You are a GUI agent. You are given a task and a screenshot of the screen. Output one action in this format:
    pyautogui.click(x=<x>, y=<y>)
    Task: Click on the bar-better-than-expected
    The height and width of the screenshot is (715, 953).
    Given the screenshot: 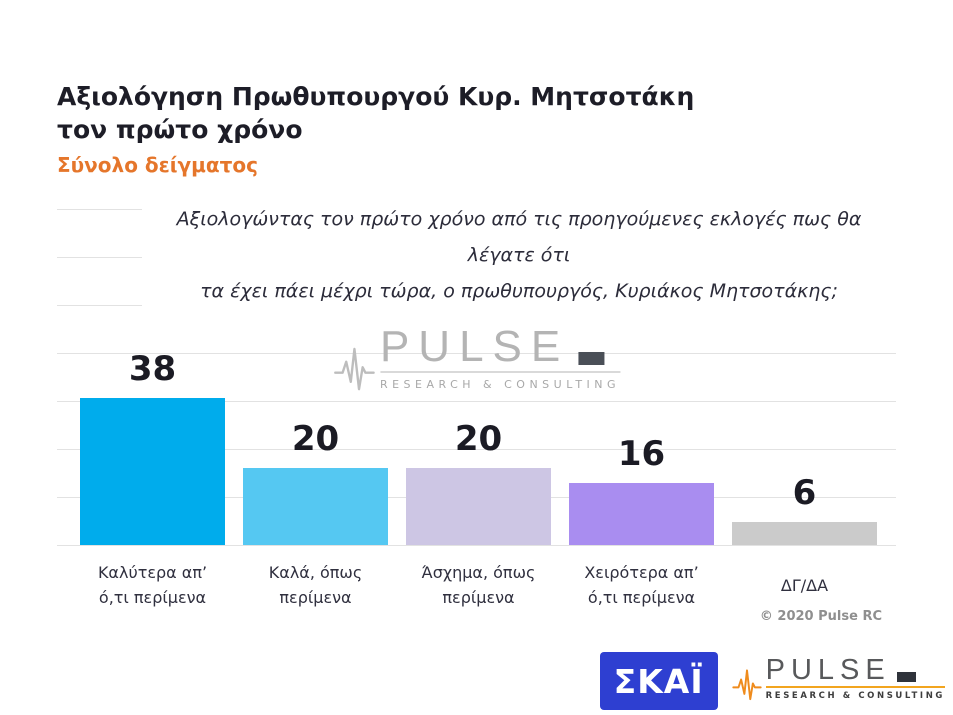 What is the action you would take?
    pyautogui.click(x=152, y=471)
    